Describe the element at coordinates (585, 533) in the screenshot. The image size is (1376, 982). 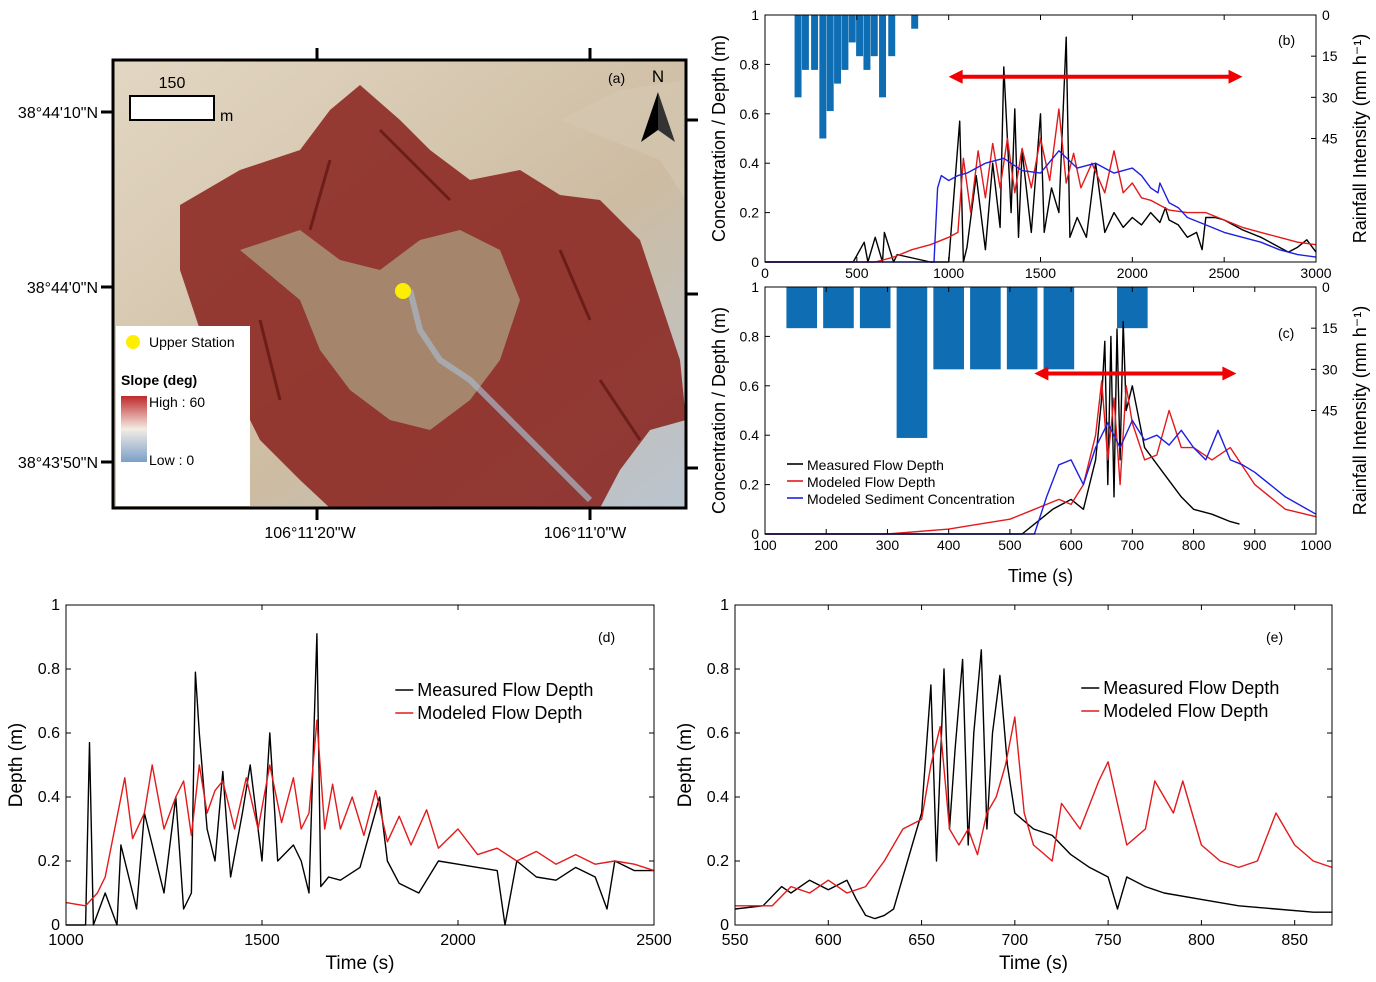
I see `lon-tick-label: 106°11'0"W` at that location.